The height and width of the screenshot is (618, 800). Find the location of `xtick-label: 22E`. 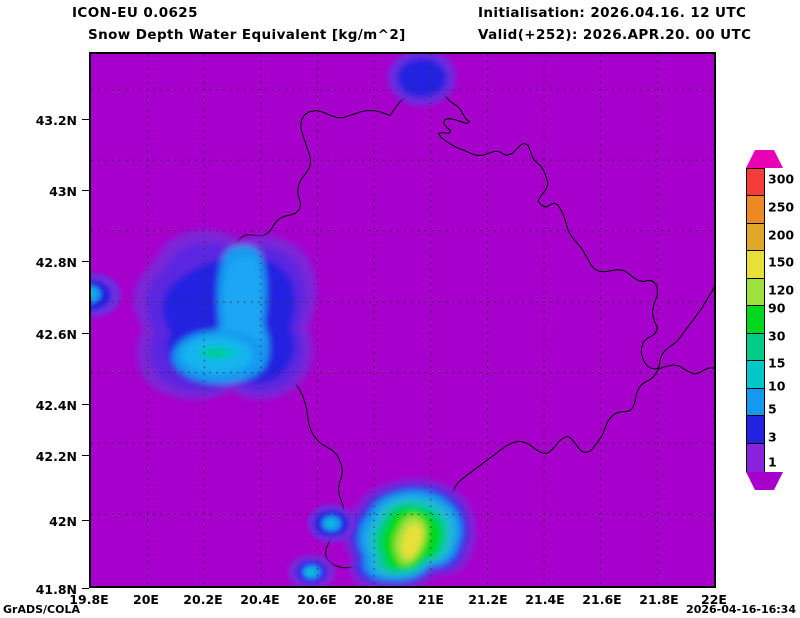

xtick-label: 22E is located at coordinates (714, 599).